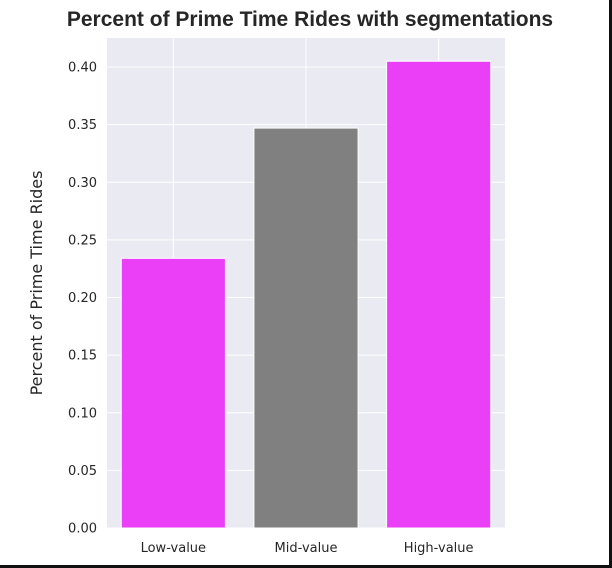  What do you see at coordinates (36, 283) in the screenshot?
I see `y-axis-label: Percent of Prime Time Rides` at bounding box center [36, 283].